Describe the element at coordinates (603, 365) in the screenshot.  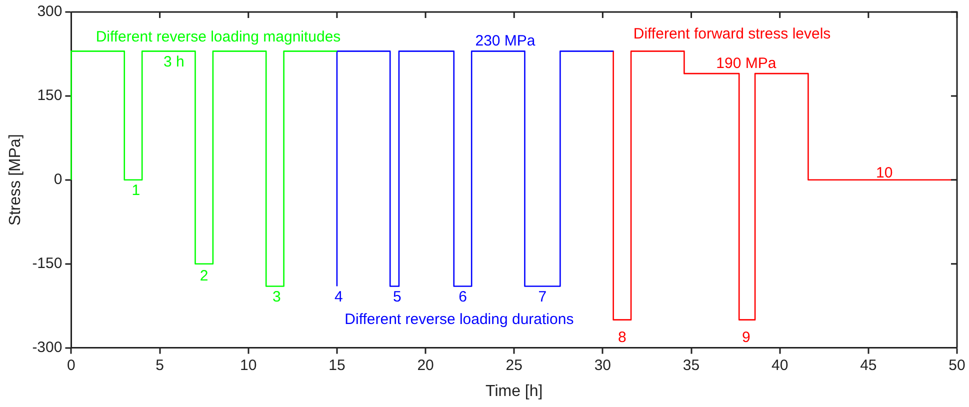
I see `x-tick-label: 30` at that location.